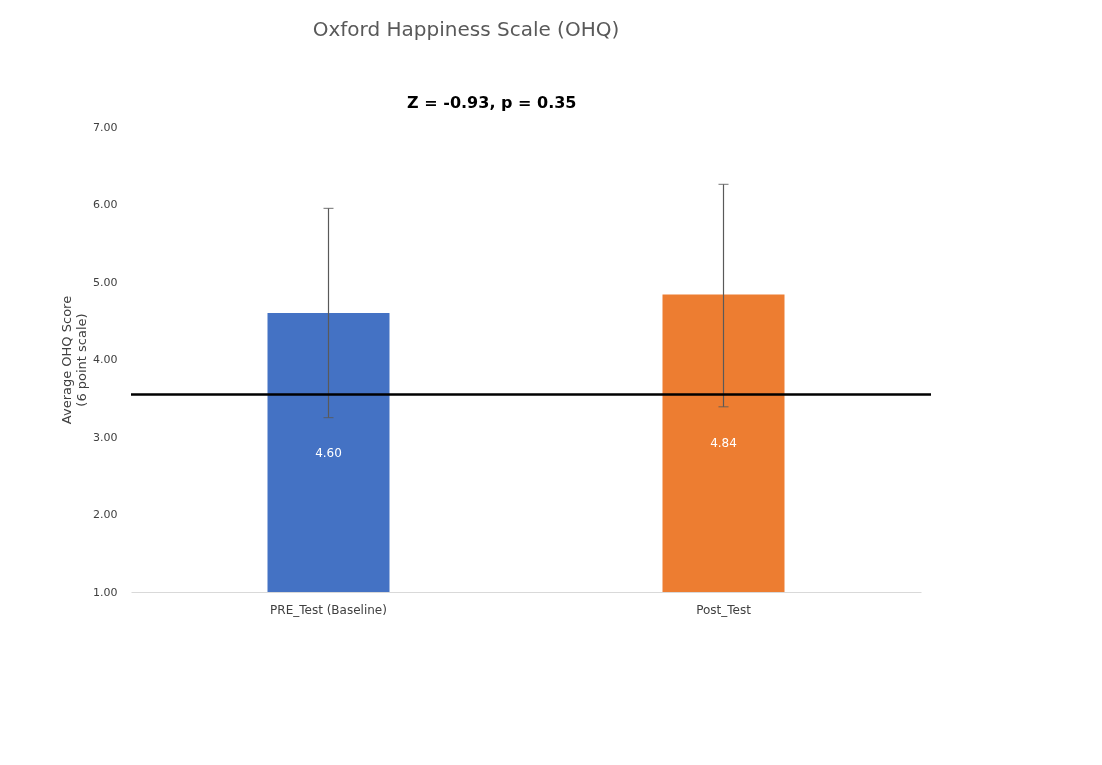  I want to click on x-tick-label: Post_Test, so click(724, 609).